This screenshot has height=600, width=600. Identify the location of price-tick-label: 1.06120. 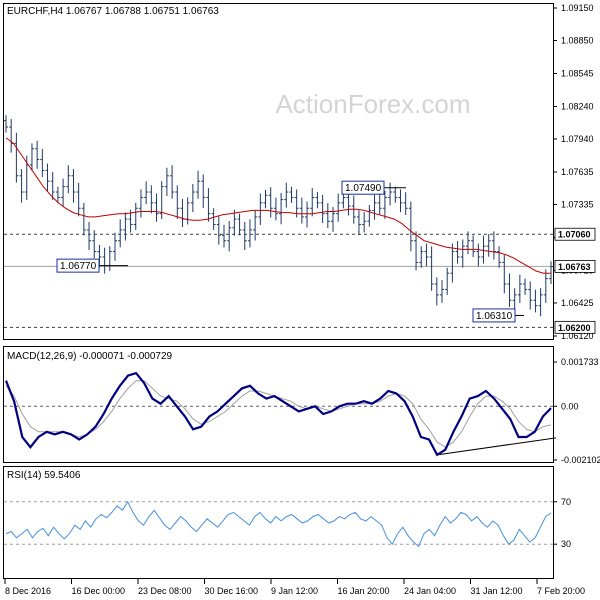
(577, 336).